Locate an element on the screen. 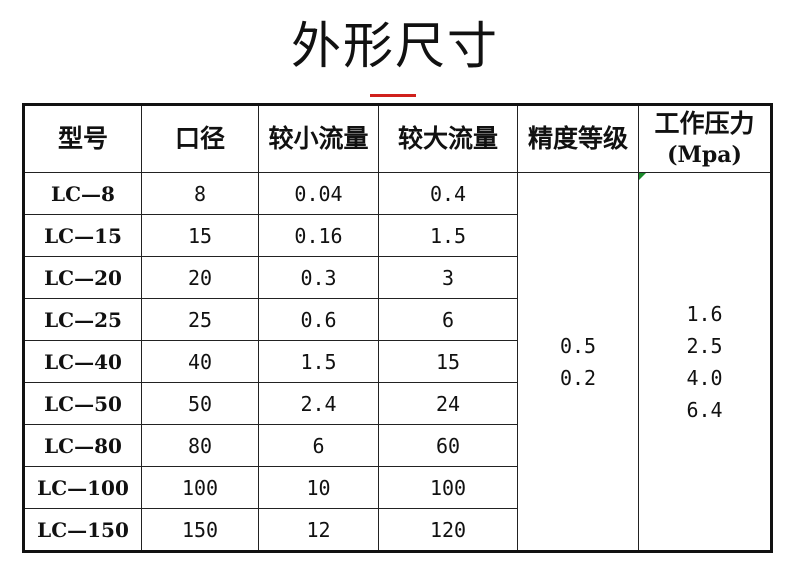 This screenshot has width=790, height=562. header-row: 型号 口径 较小流量 较大流量 精度等级 工作压力 (Mpa) is located at coordinates (397, 138).